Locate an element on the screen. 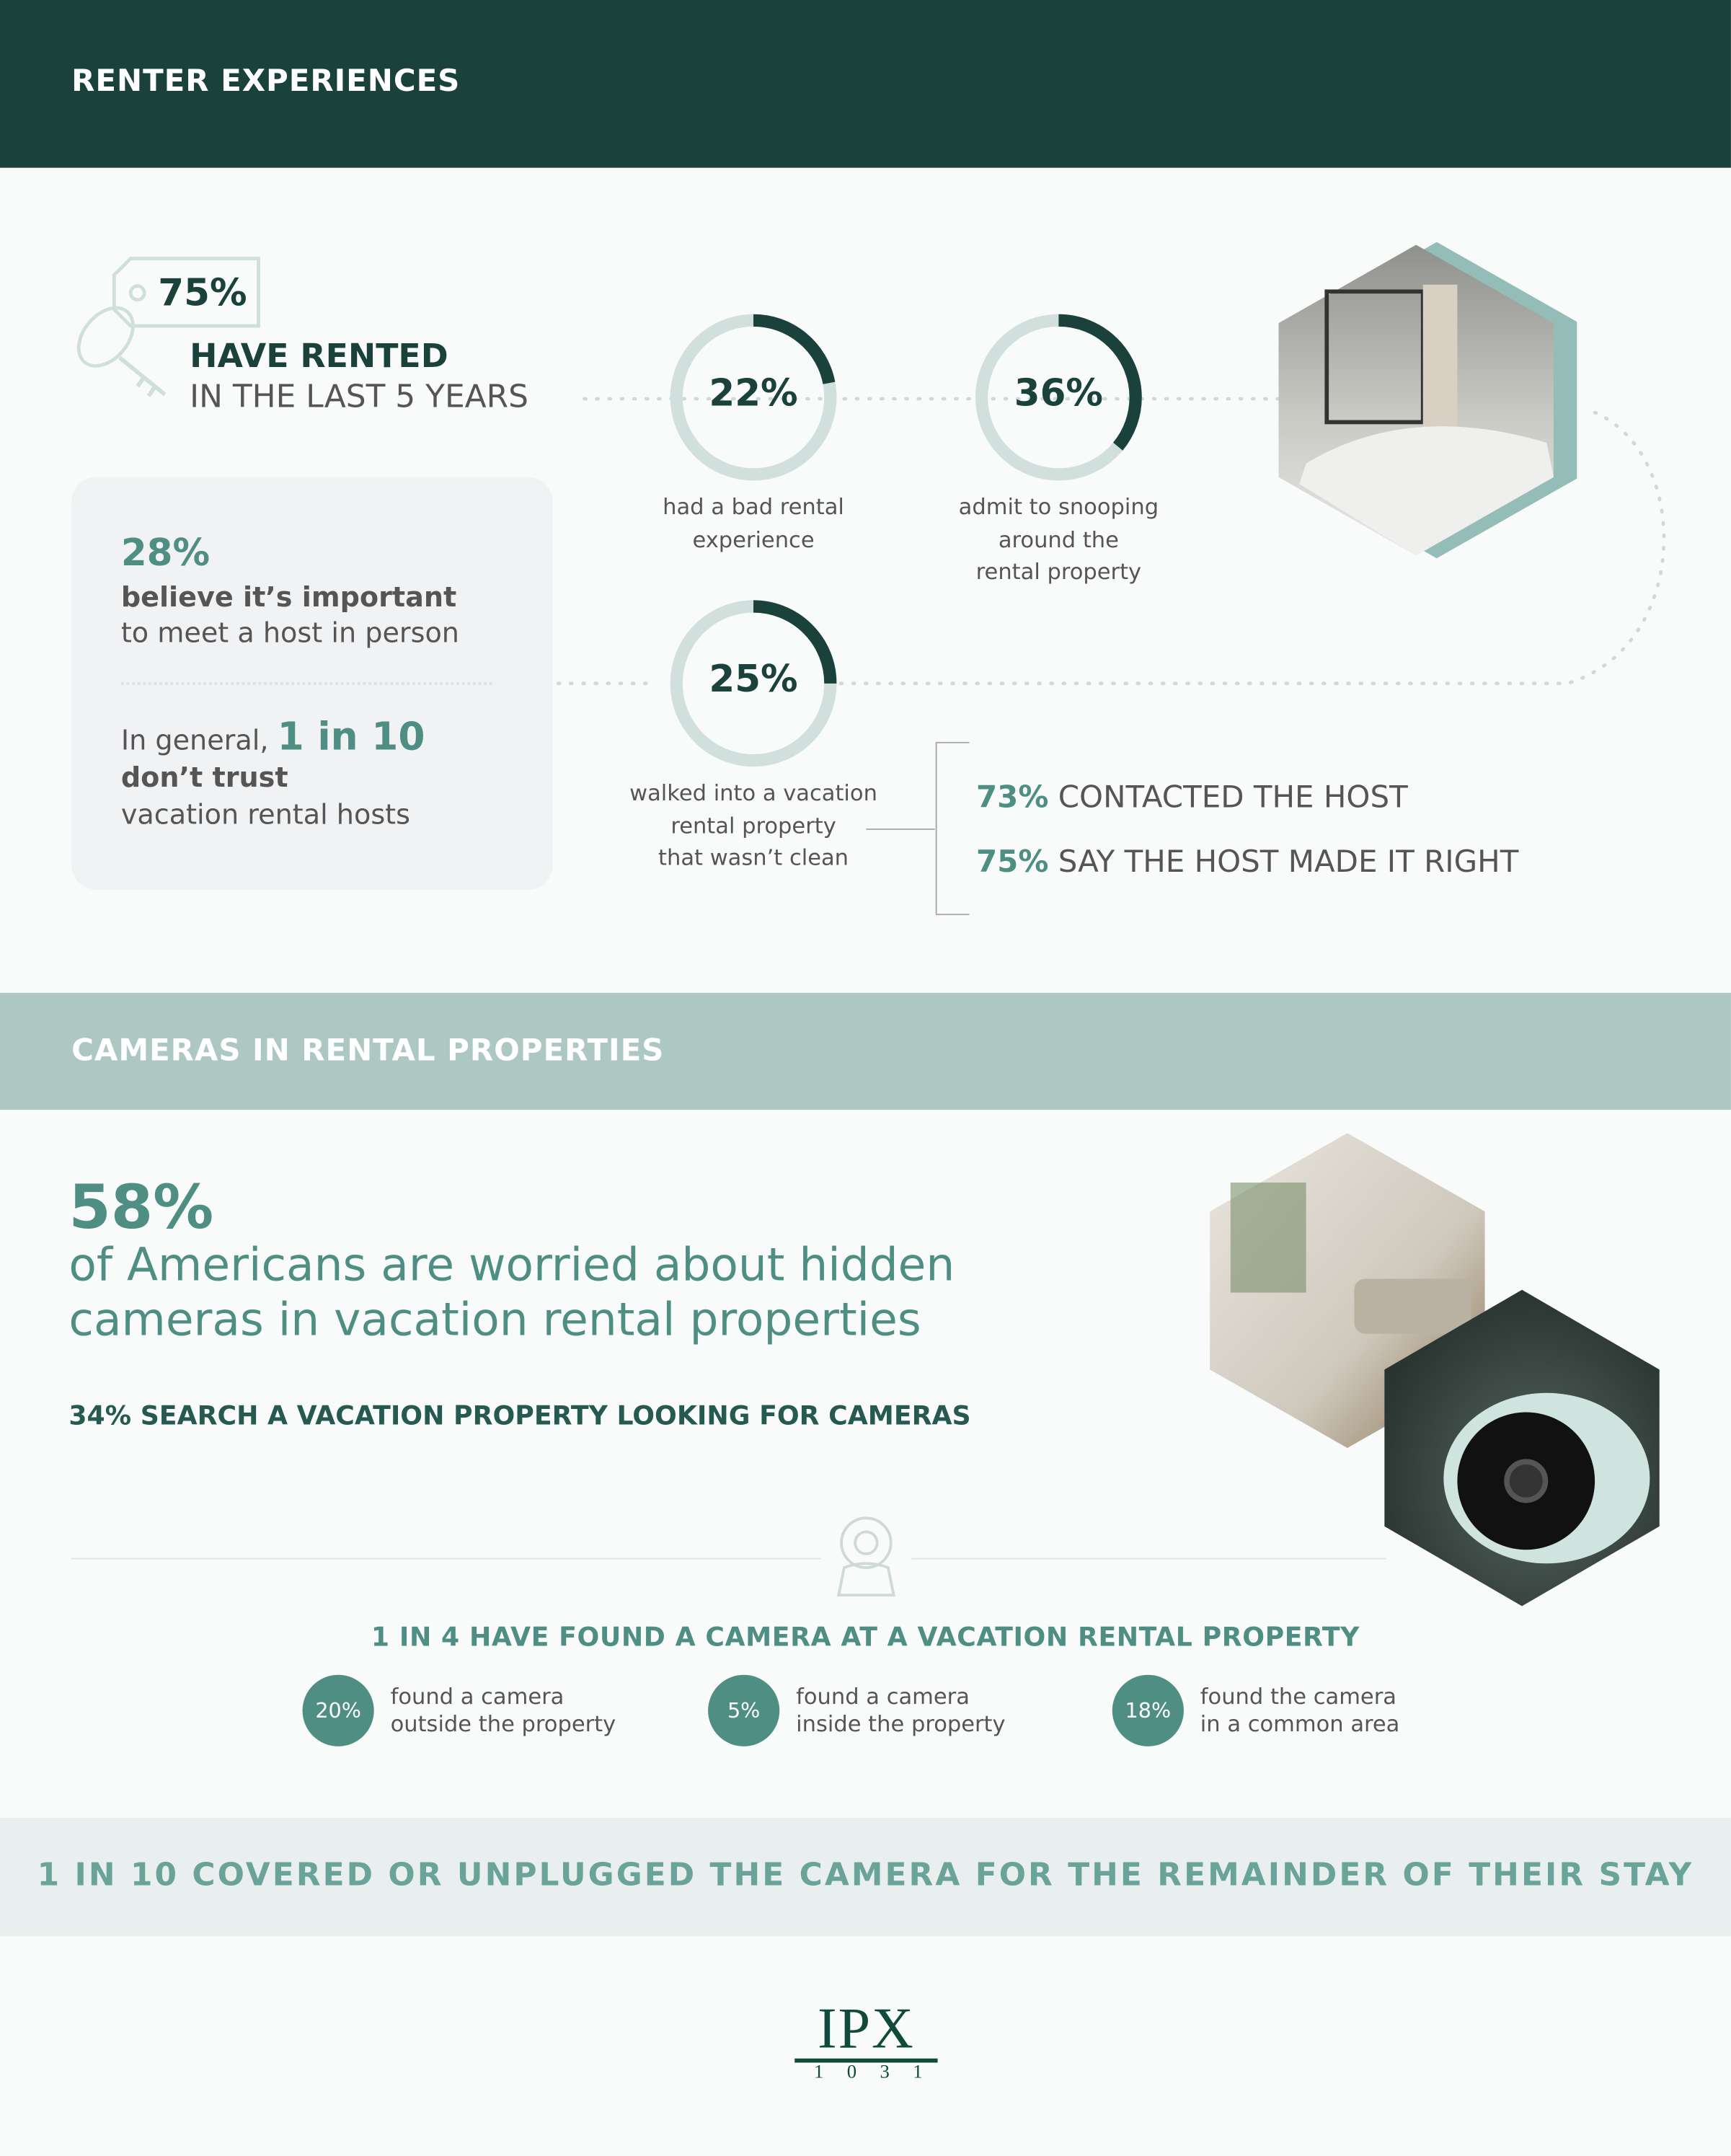 Image resolution: width=1731 pixels, height=2156 pixels. section-header-cameras: CAMERAS IN RENTAL PROPERTIES is located at coordinates (865, 1051).